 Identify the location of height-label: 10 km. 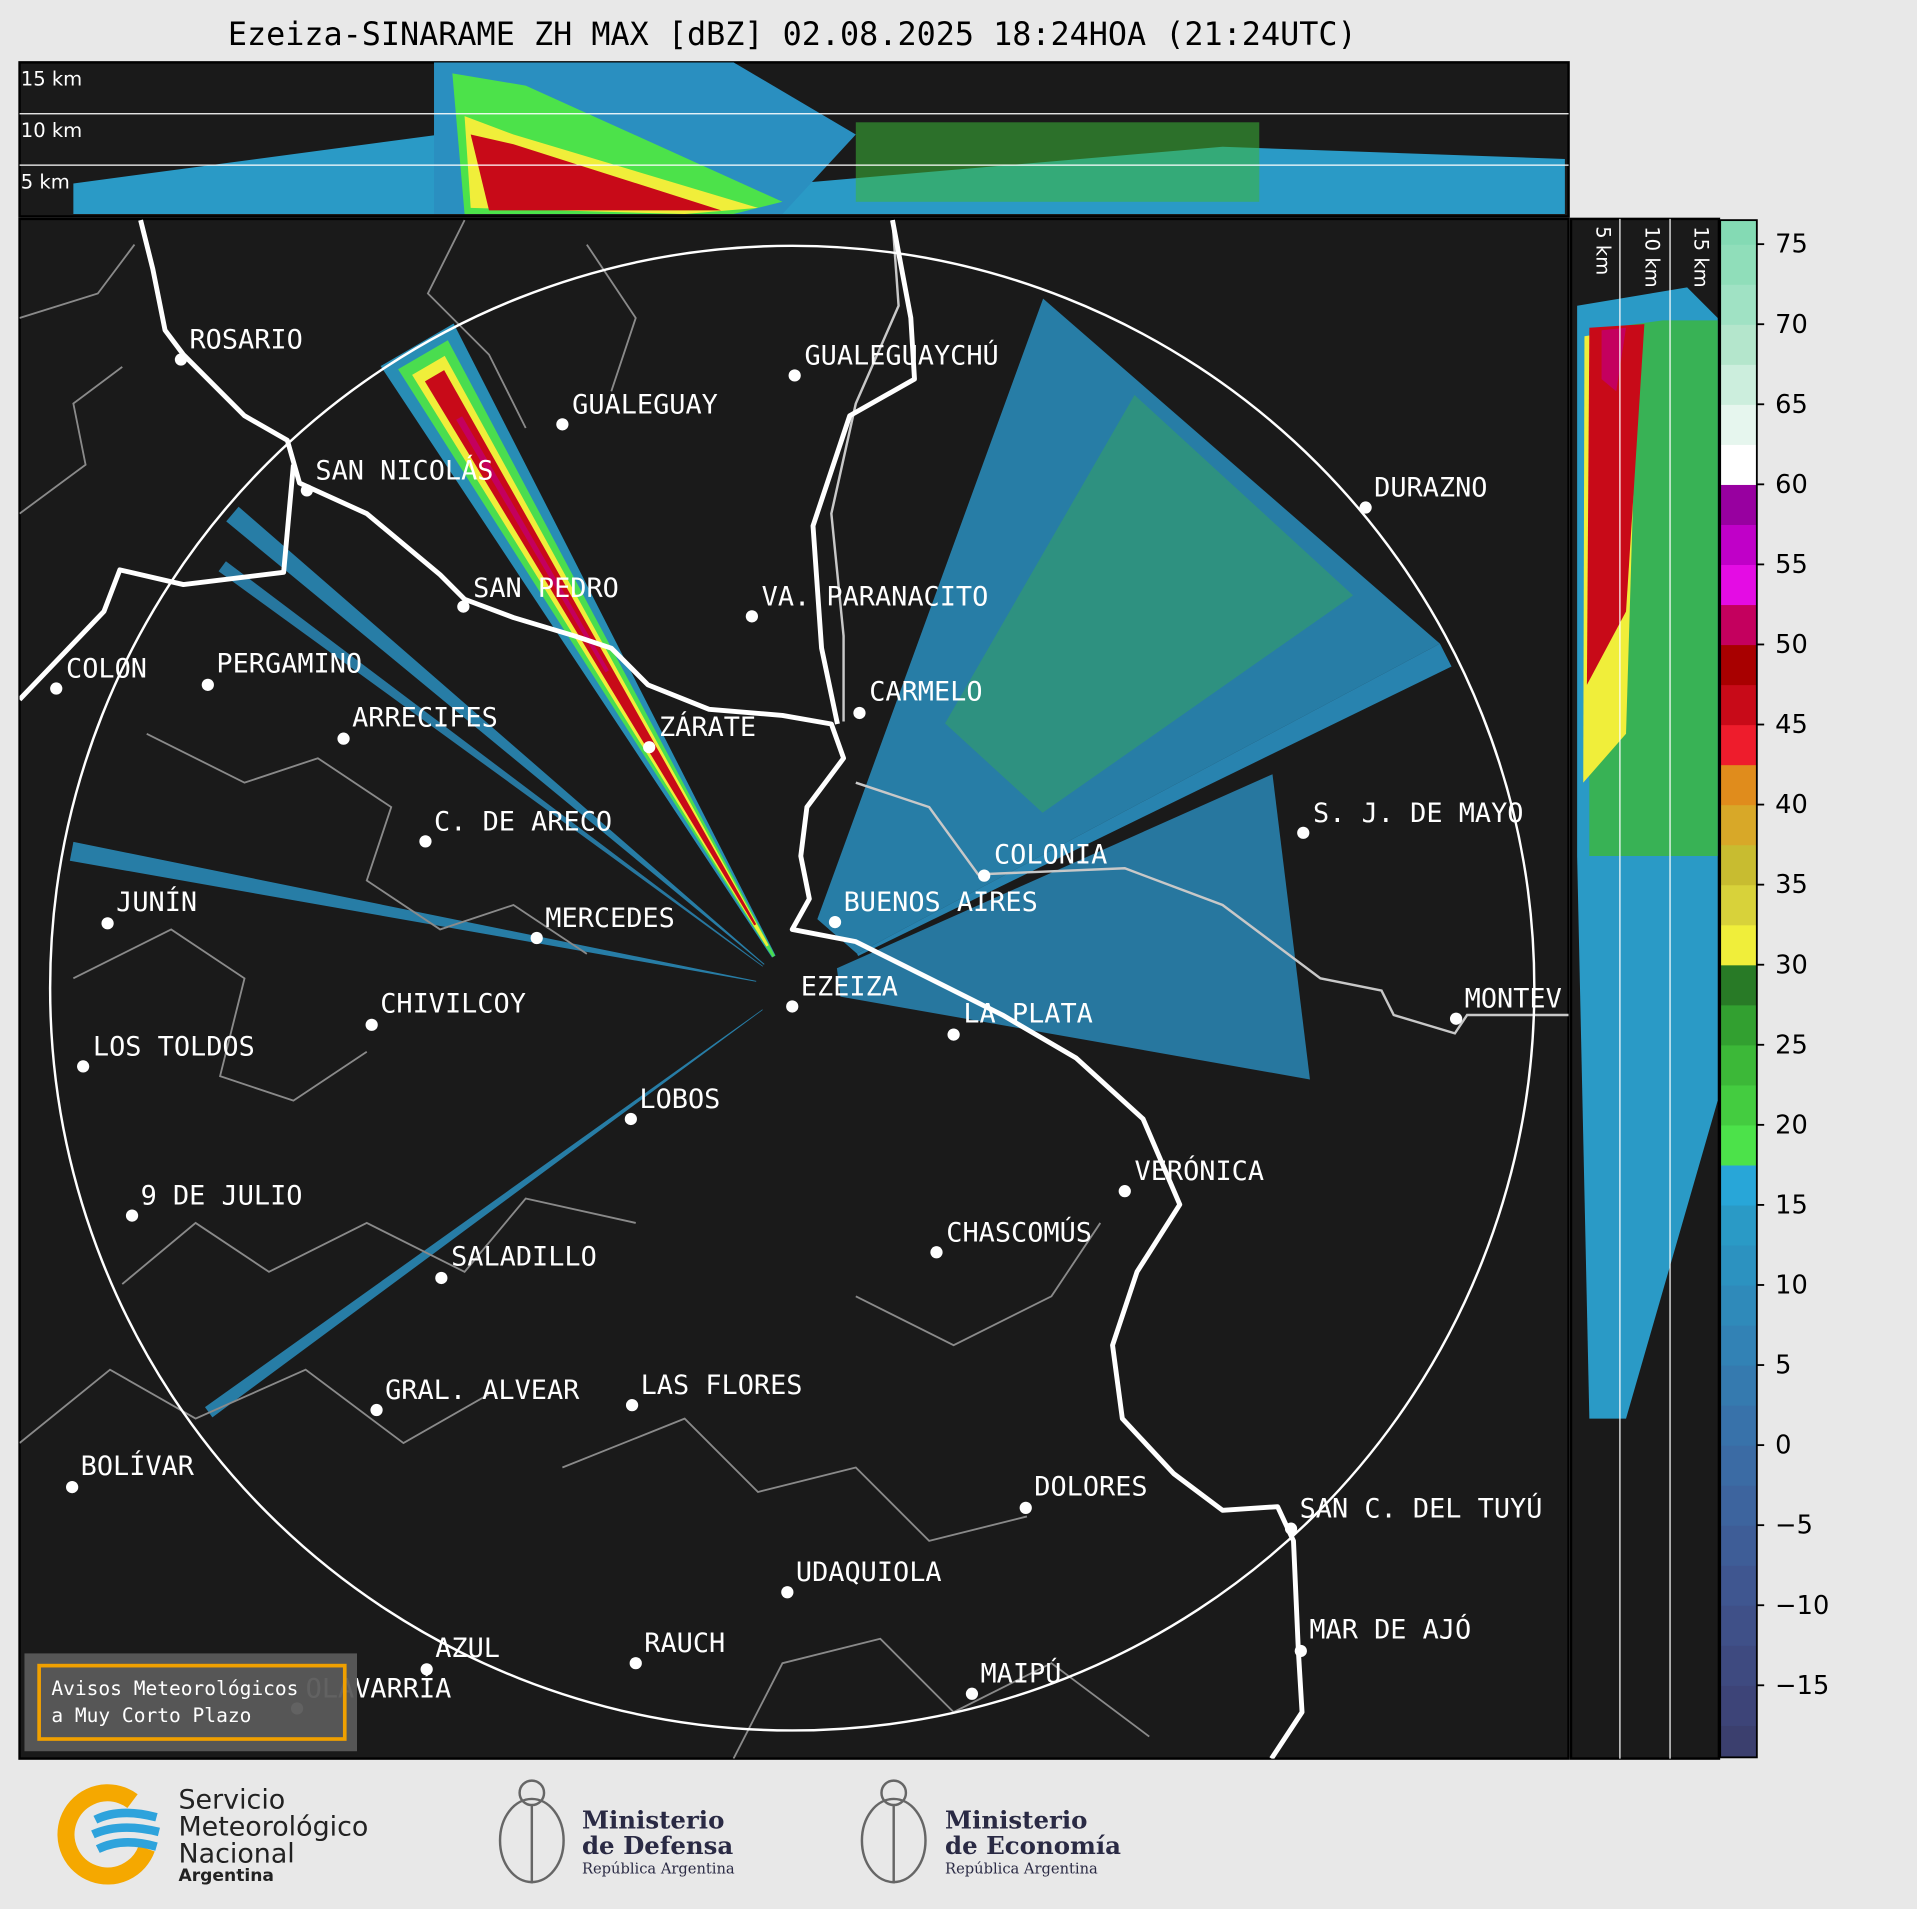
(51, 130).